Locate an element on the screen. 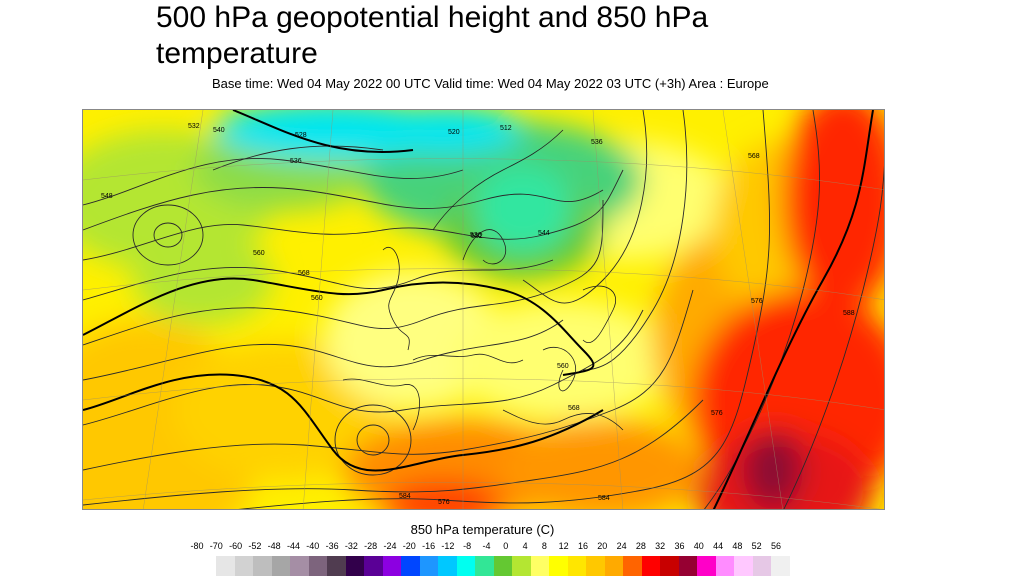 The width and height of the screenshot is (1024, 576). legend-tick-label: 56 is located at coordinates (776, 546).